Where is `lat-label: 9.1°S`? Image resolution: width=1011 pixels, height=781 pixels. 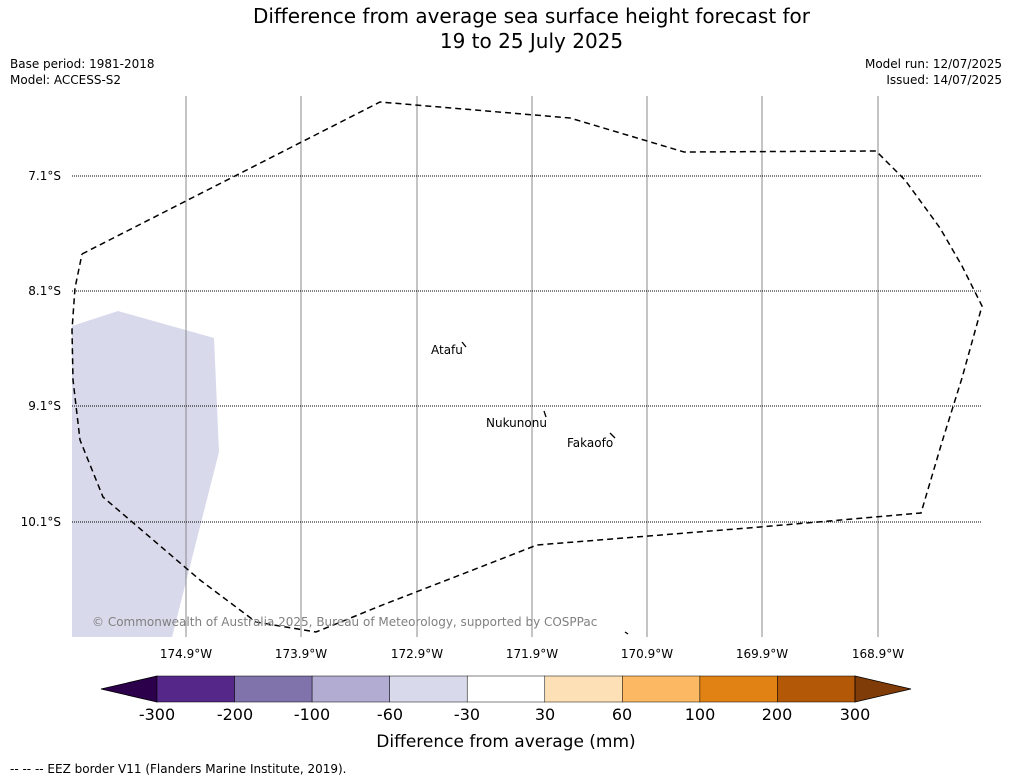
lat-label: 9.1°S is located at coordinates (44, 406).